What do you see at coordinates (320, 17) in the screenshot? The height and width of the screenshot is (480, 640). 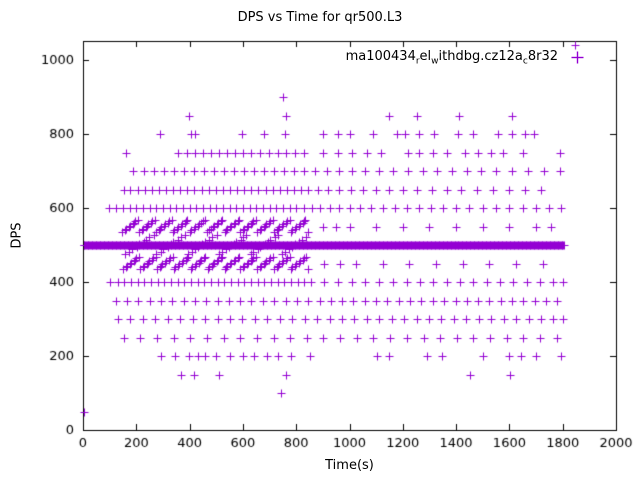 I see `chart-title: DPS vs Time for qr500.L3` at bounding box center [320, 17].